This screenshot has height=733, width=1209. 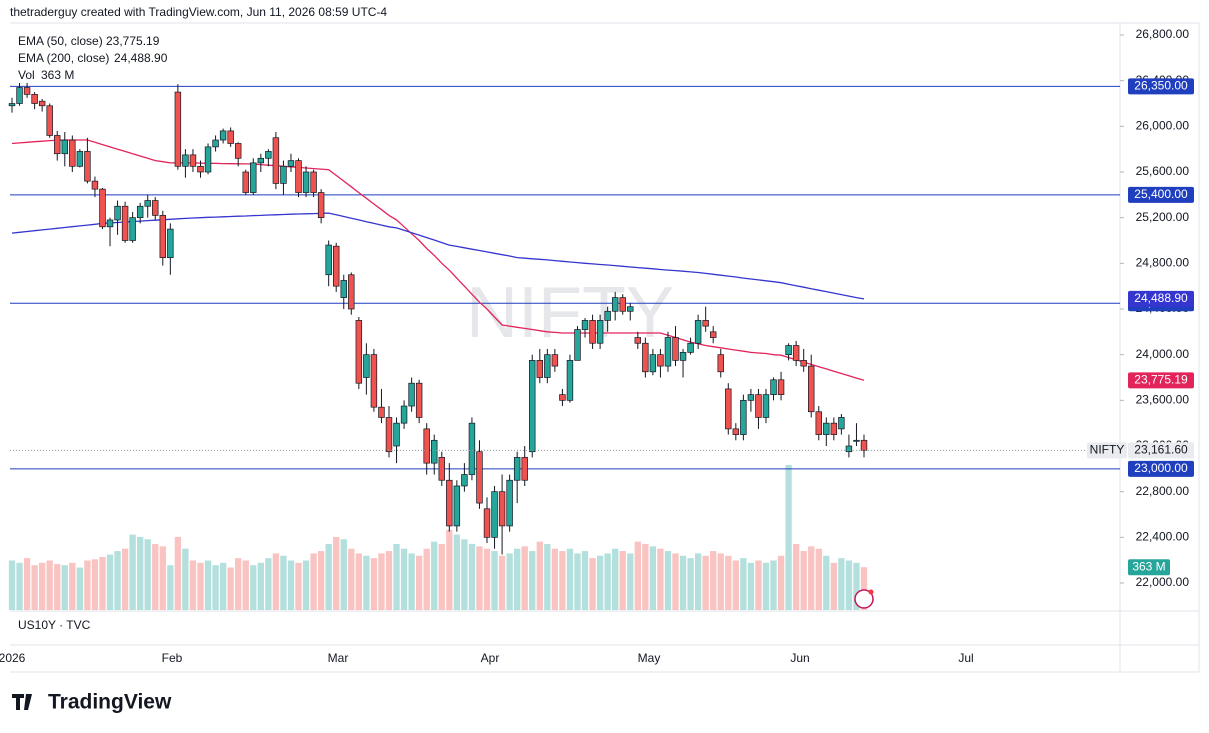 I want to click on x-tick-label: Jun, so click(x=799, y=658).